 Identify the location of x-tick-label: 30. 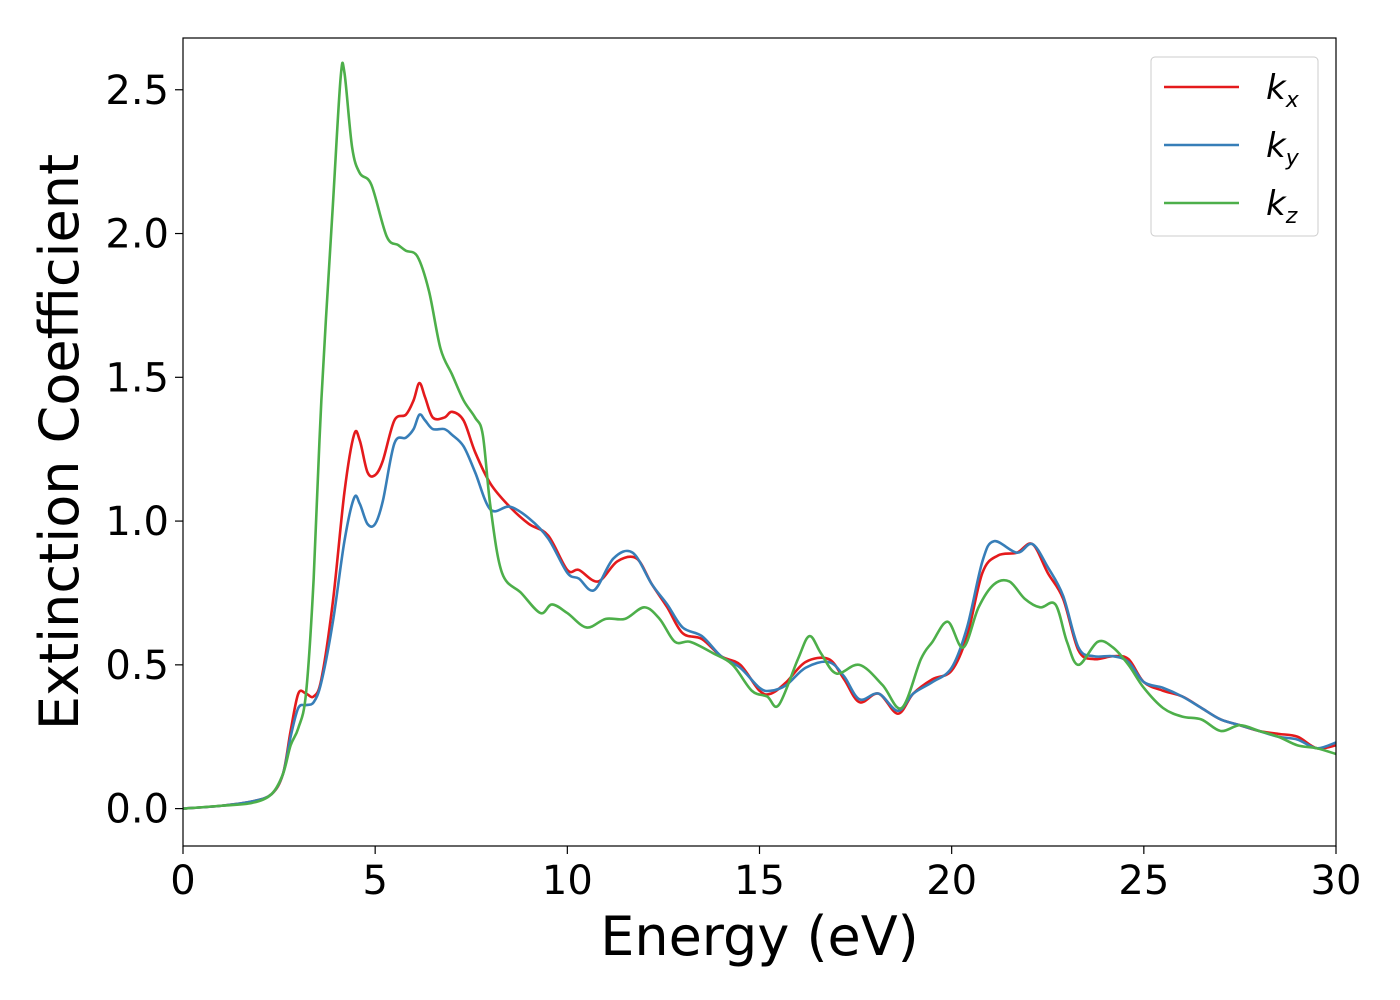
(1336, 881).